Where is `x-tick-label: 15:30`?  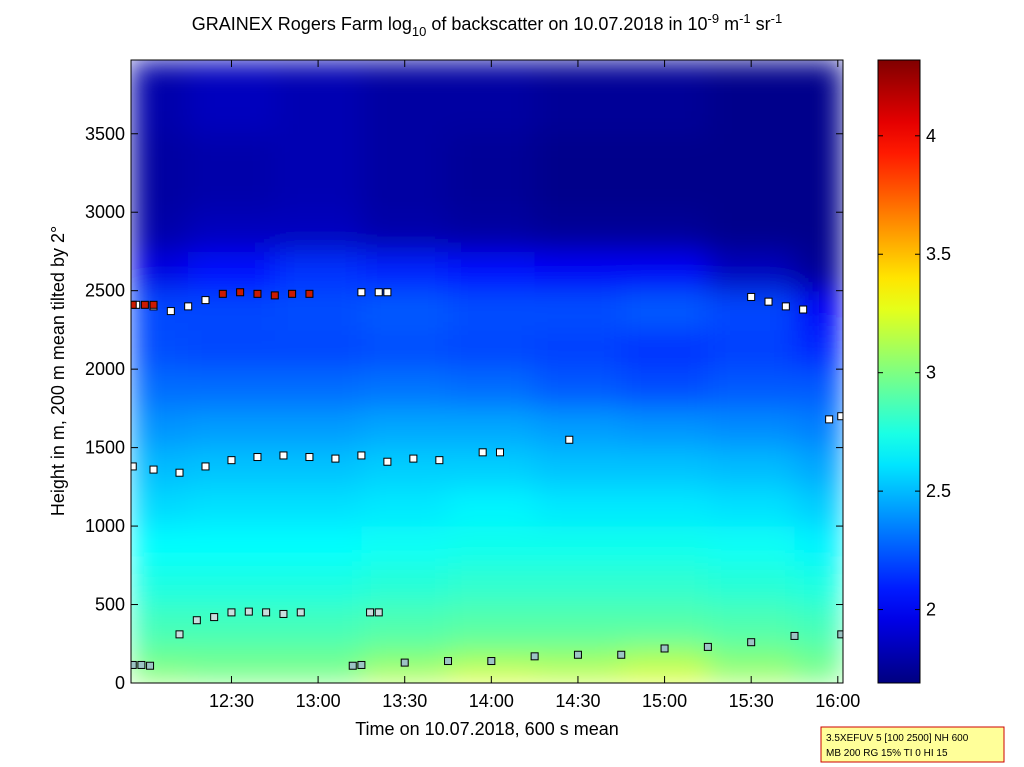 x-tick-label: 15:30 is located at coordinates (751, 701).